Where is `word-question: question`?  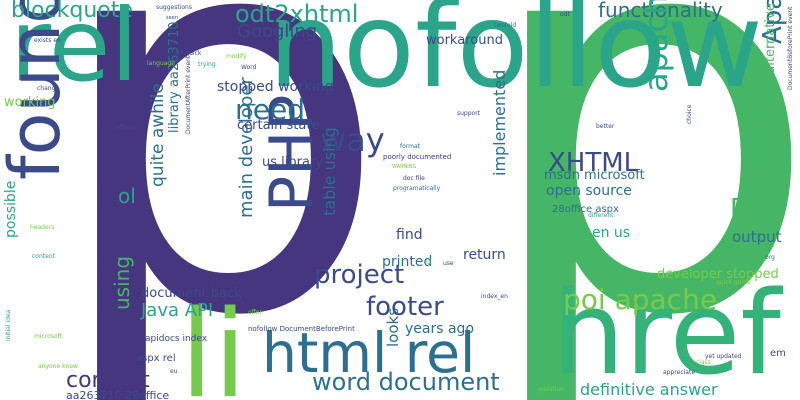 word-question: question is located at coordinates (551, 389).